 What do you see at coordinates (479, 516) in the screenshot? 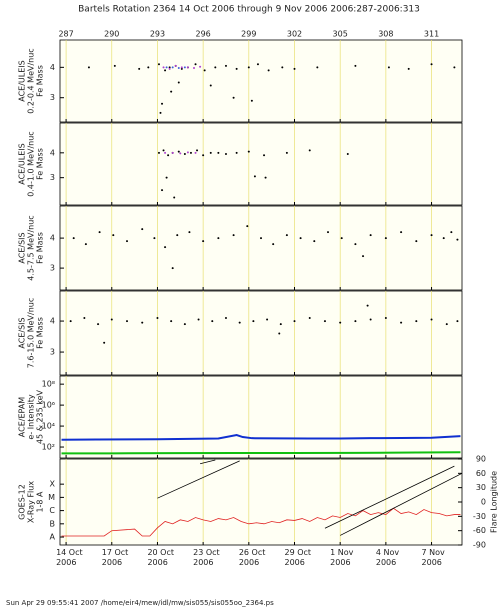
I see `y2-tick-label: -30` at bounding box center [479, 516].